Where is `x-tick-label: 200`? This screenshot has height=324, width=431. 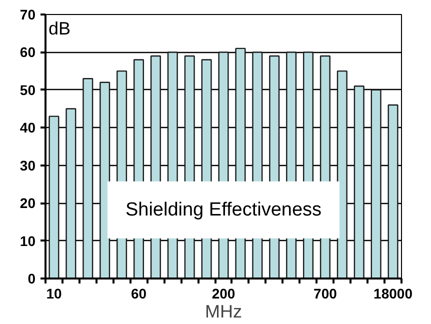
x-tick-label: 200 is located at coordinates (224, 294).